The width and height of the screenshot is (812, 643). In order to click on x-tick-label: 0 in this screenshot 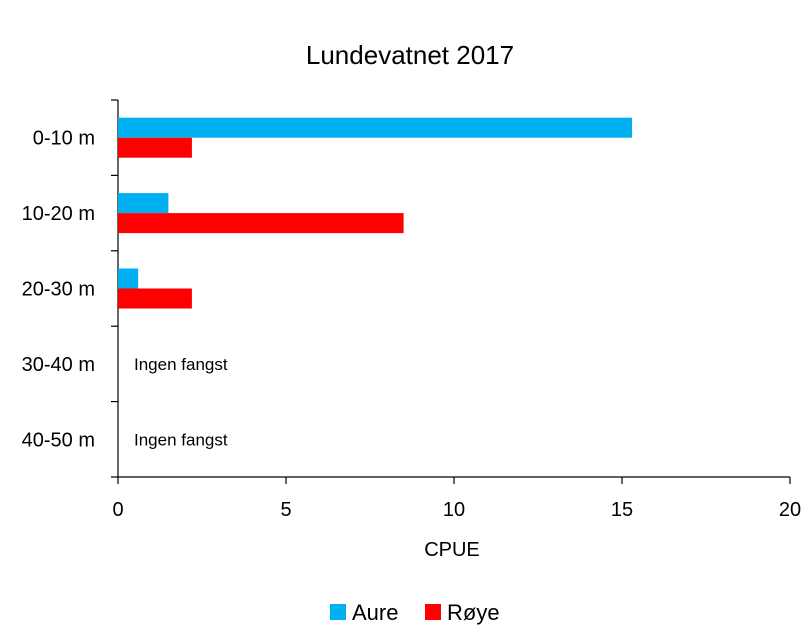, I will do `click(117, 510)`.